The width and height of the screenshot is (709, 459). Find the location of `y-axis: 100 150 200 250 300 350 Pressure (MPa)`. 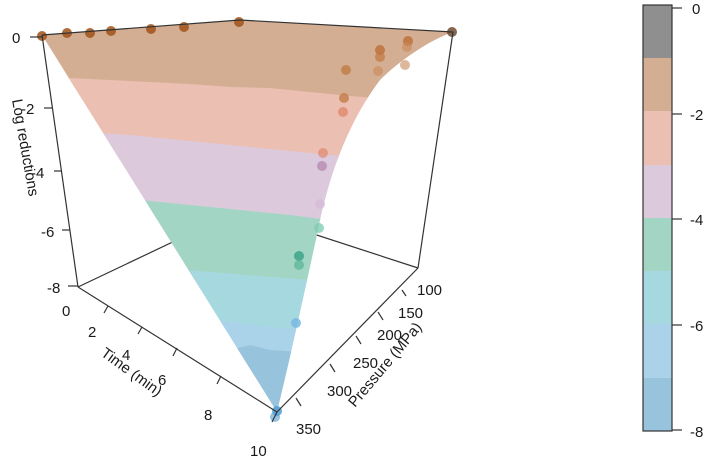

y-axis: 100 150 200 250 300 350 Pressure (MPa) is located at coordinates (368, 360).